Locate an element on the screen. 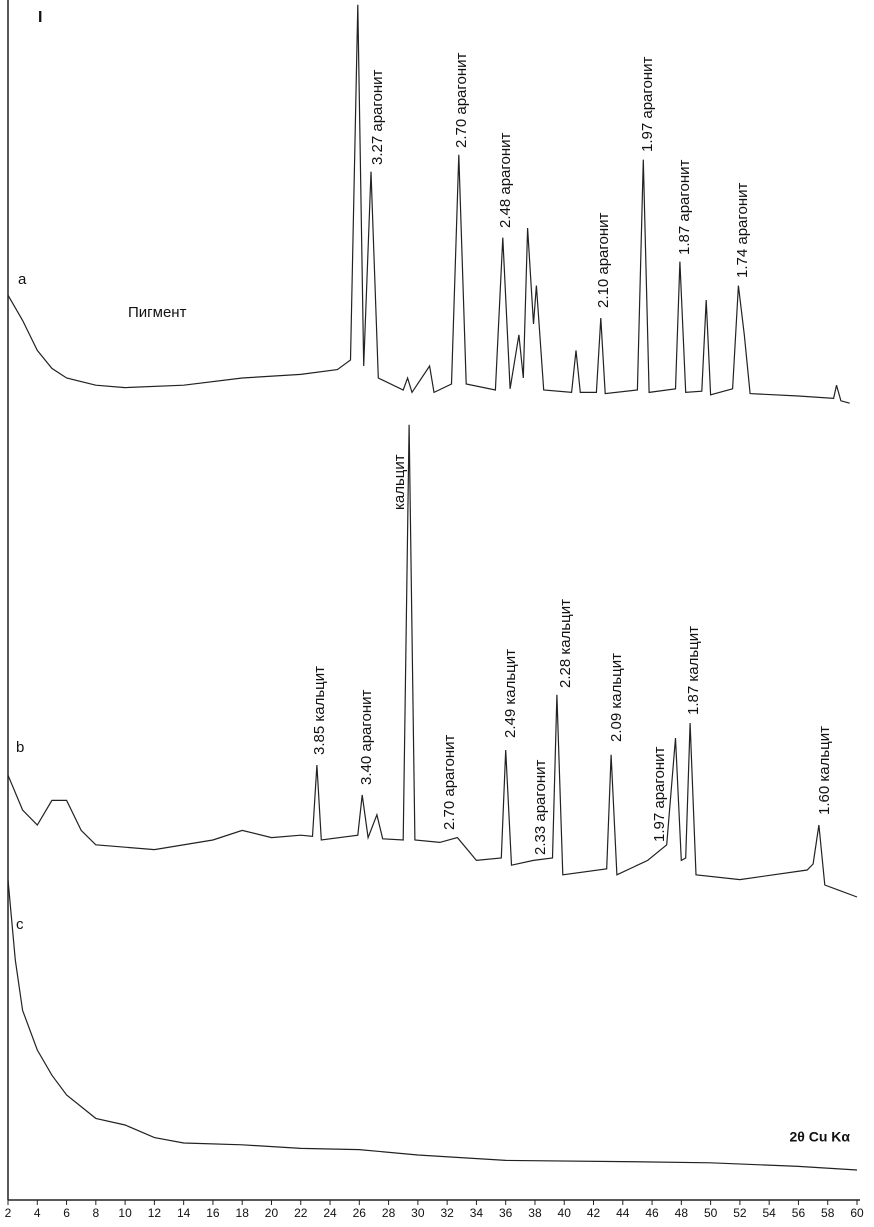 The width and height of the screenshot is (874, 1227). x-tick-label: 52 is located at coordinates (740, 1213).